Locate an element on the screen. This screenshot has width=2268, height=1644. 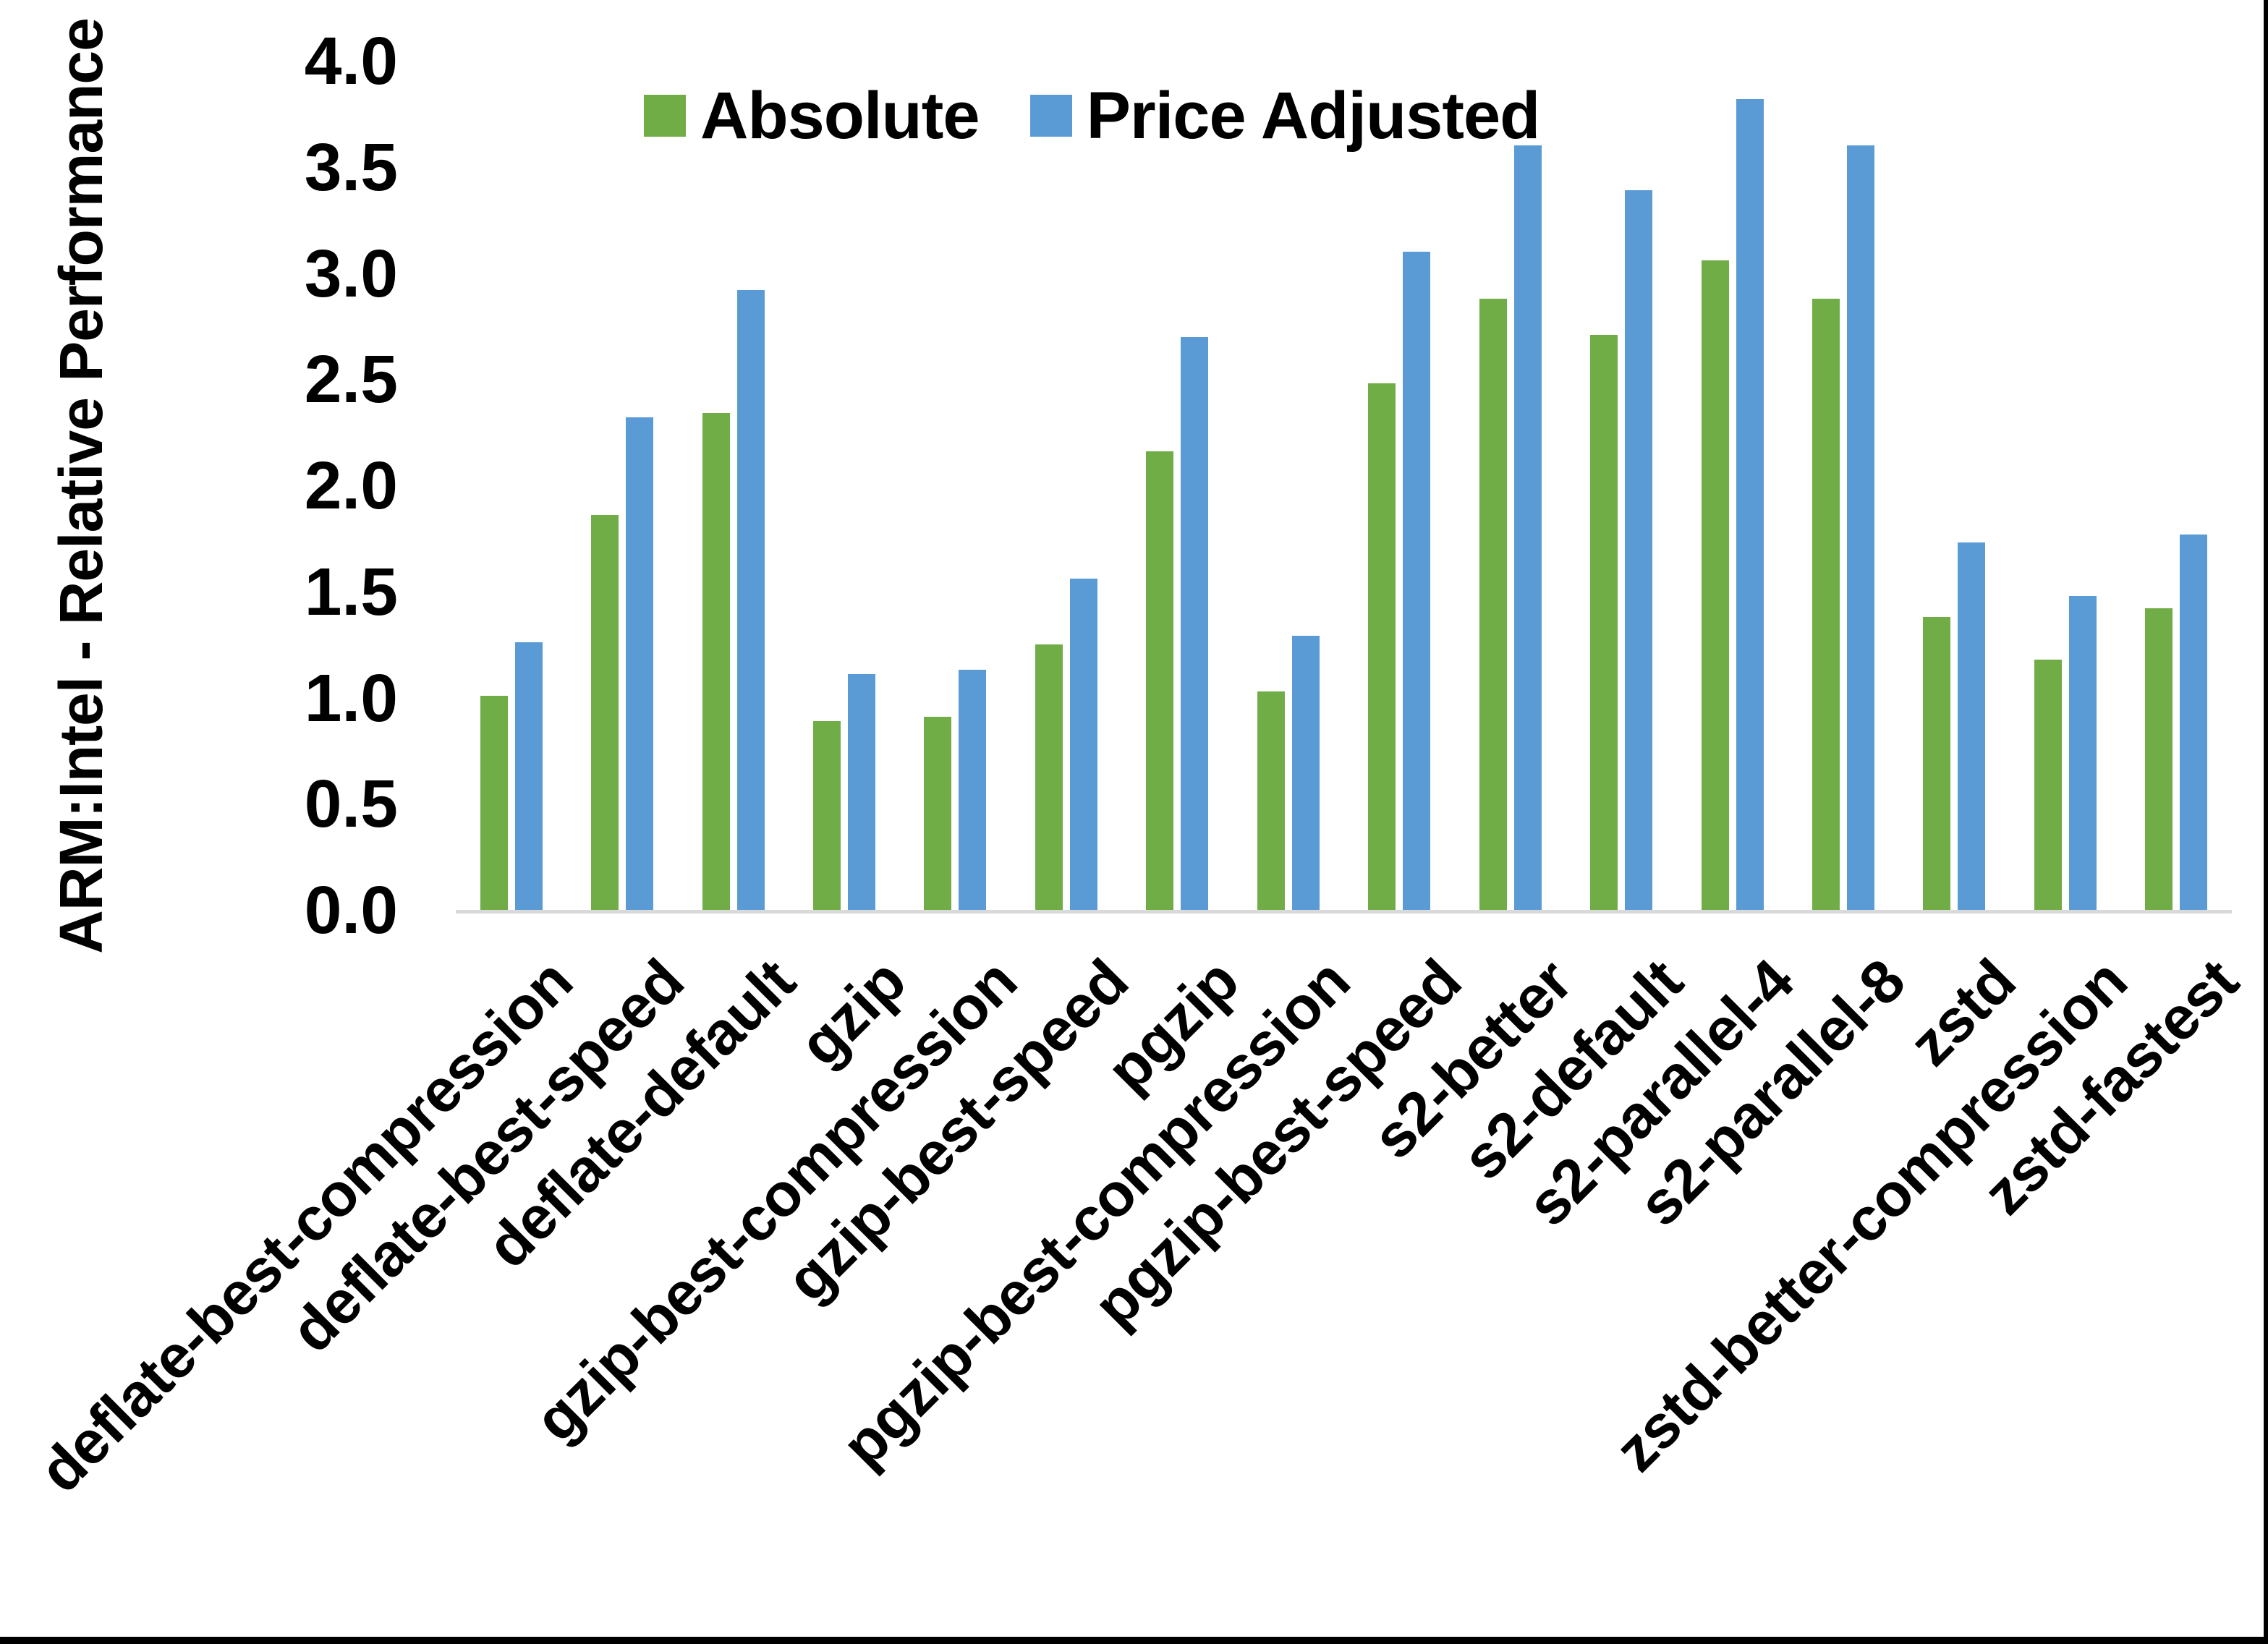
bar-absolute-deflate-best-speed is located at coordinates (605, 712).